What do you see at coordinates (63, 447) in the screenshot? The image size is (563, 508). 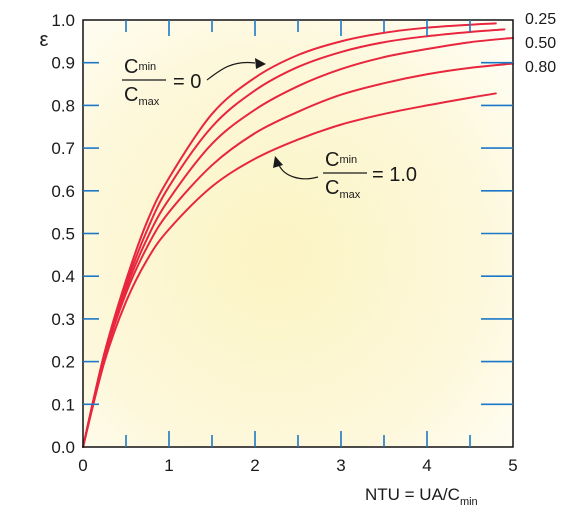 I see `y-tick-label: 0.0` at bounding box center [63, 447].